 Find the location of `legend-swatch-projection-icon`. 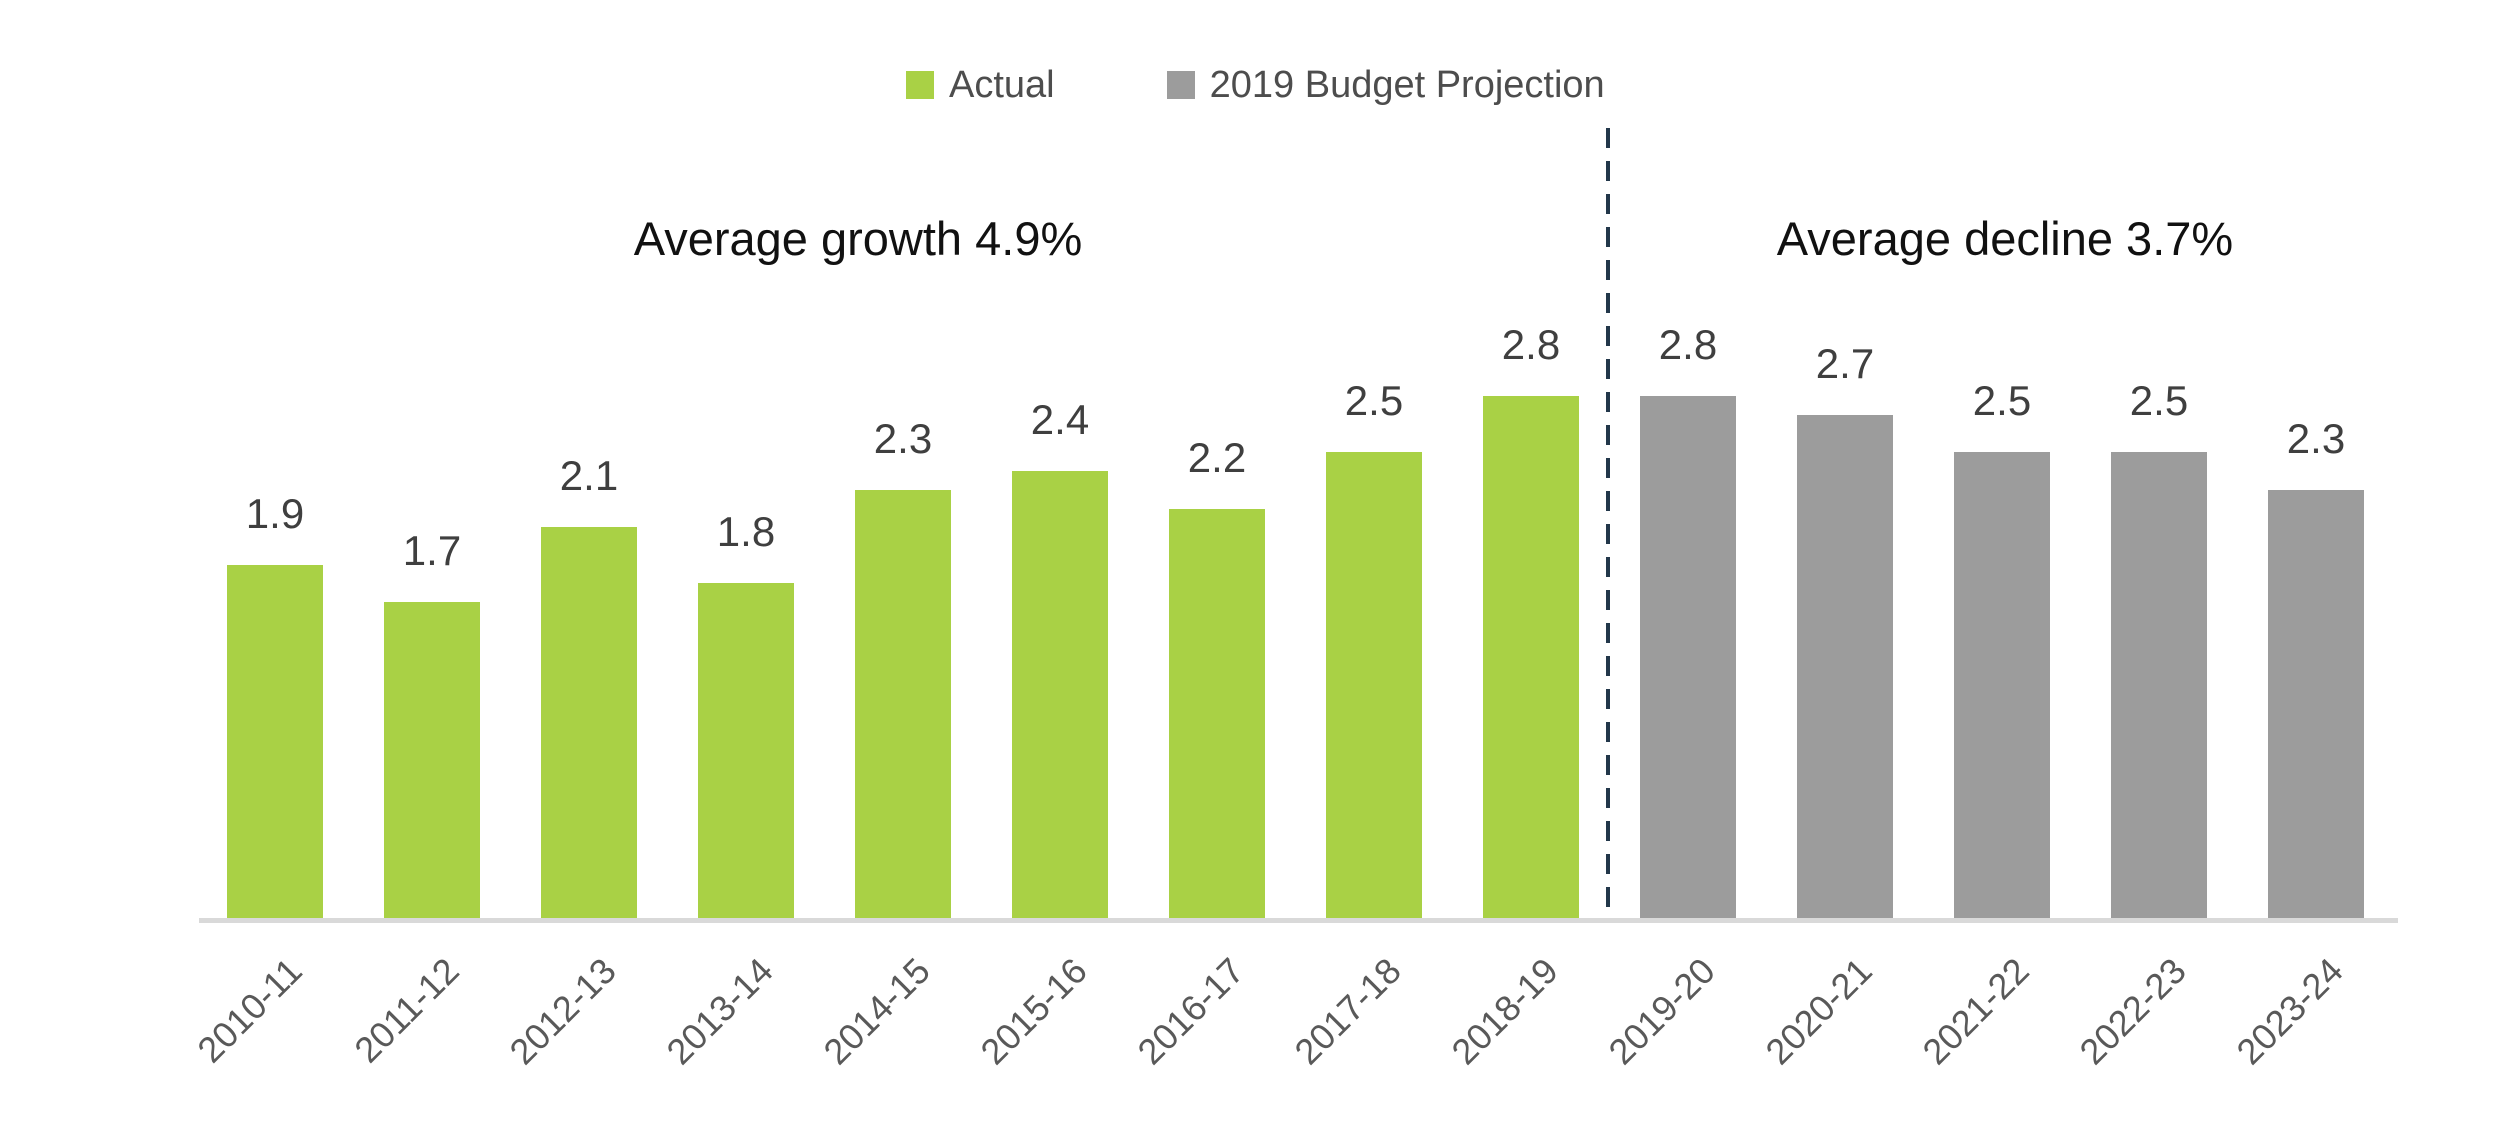

legend-swatch-projection-icon is located at coordinates (1180, 85).